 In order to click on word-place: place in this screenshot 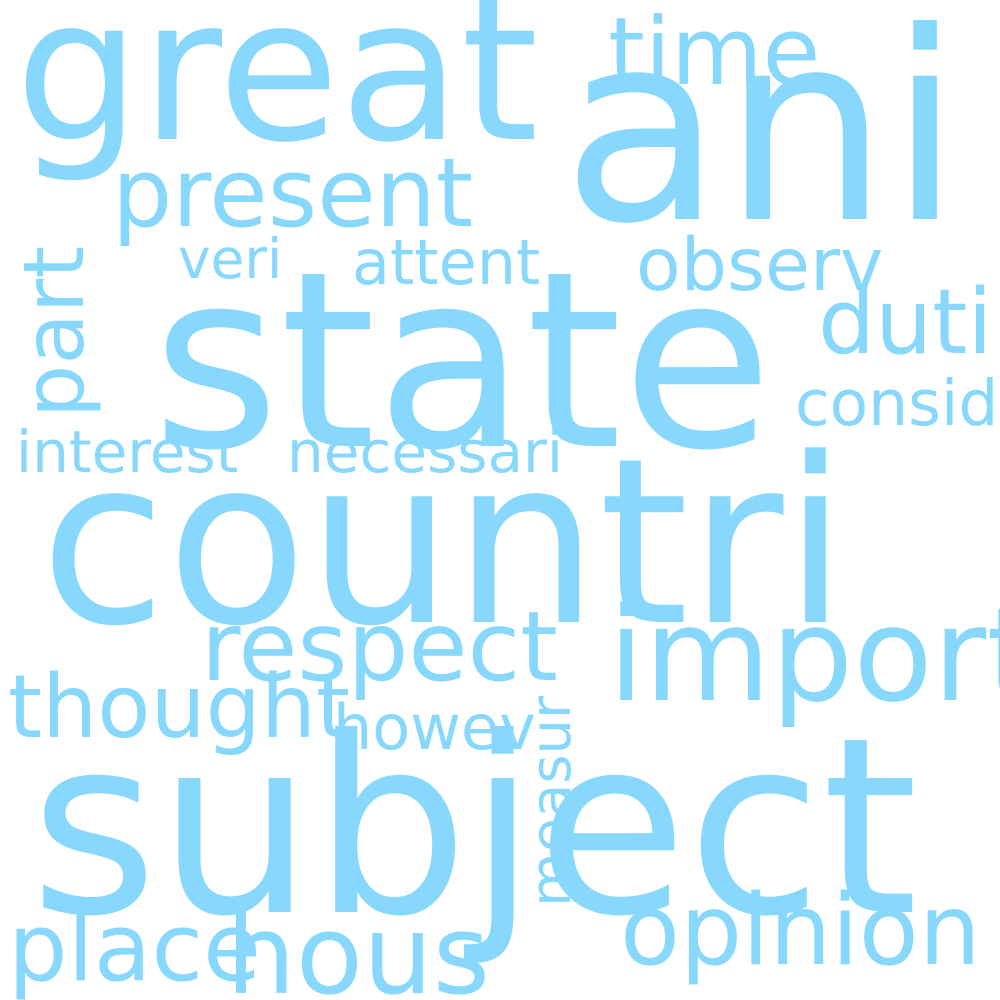, I will do `click(134, 947)`.